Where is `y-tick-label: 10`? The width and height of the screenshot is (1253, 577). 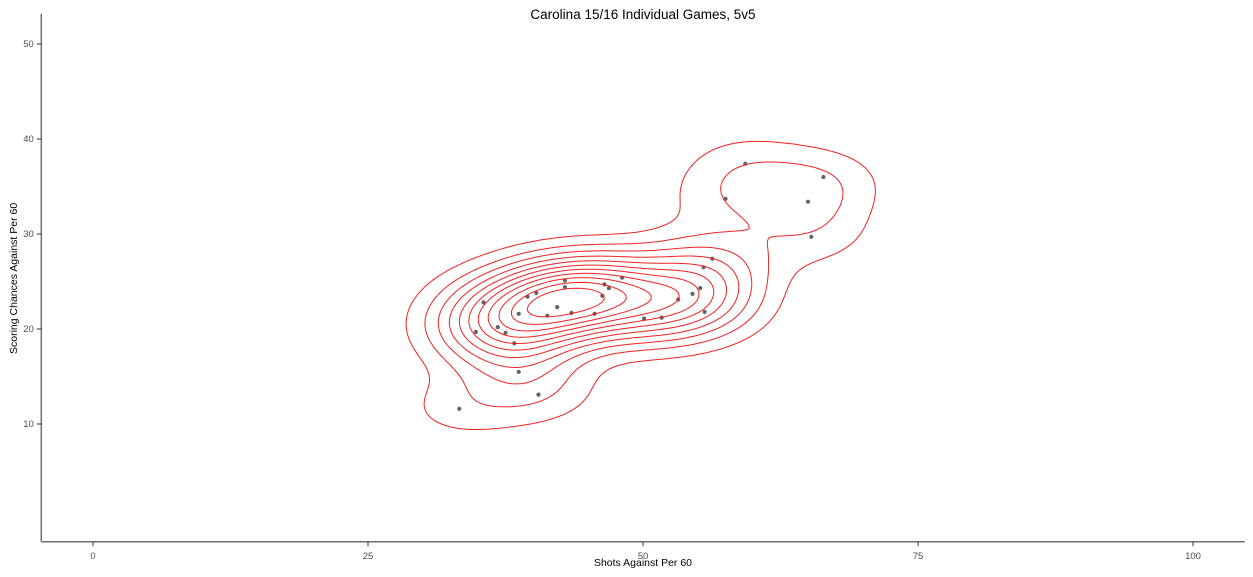
y-tick-label: 10 is located at coordinates (28, 424).